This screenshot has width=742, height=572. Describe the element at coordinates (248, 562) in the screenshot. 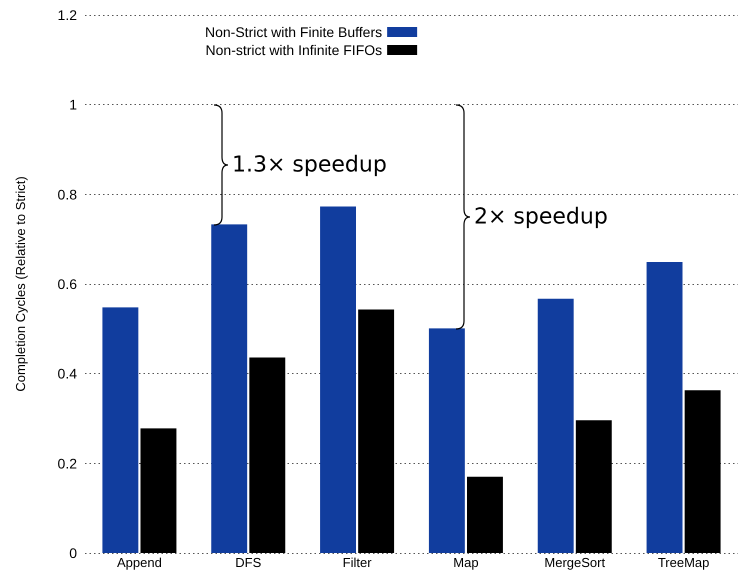

I see `x-tick-label: DFS` at that location.